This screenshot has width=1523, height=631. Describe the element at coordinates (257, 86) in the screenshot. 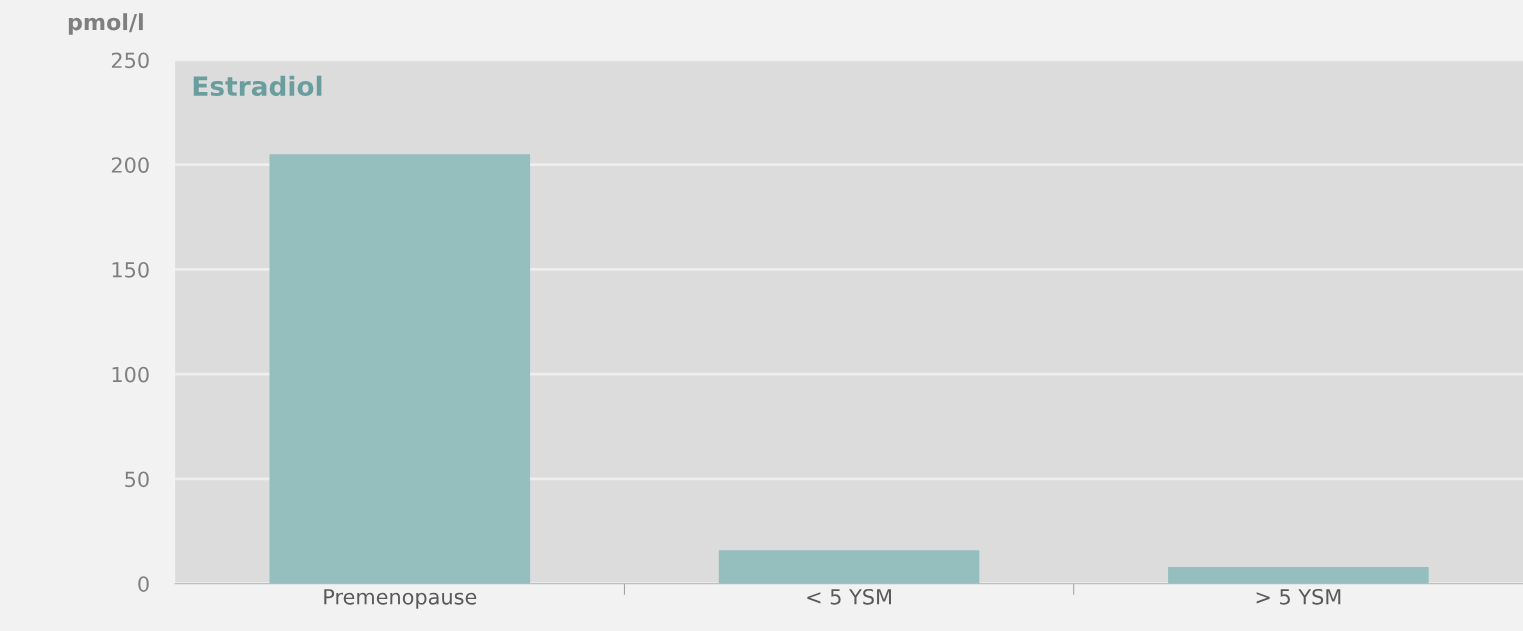

I see `annotation: Estradiol` at that location.